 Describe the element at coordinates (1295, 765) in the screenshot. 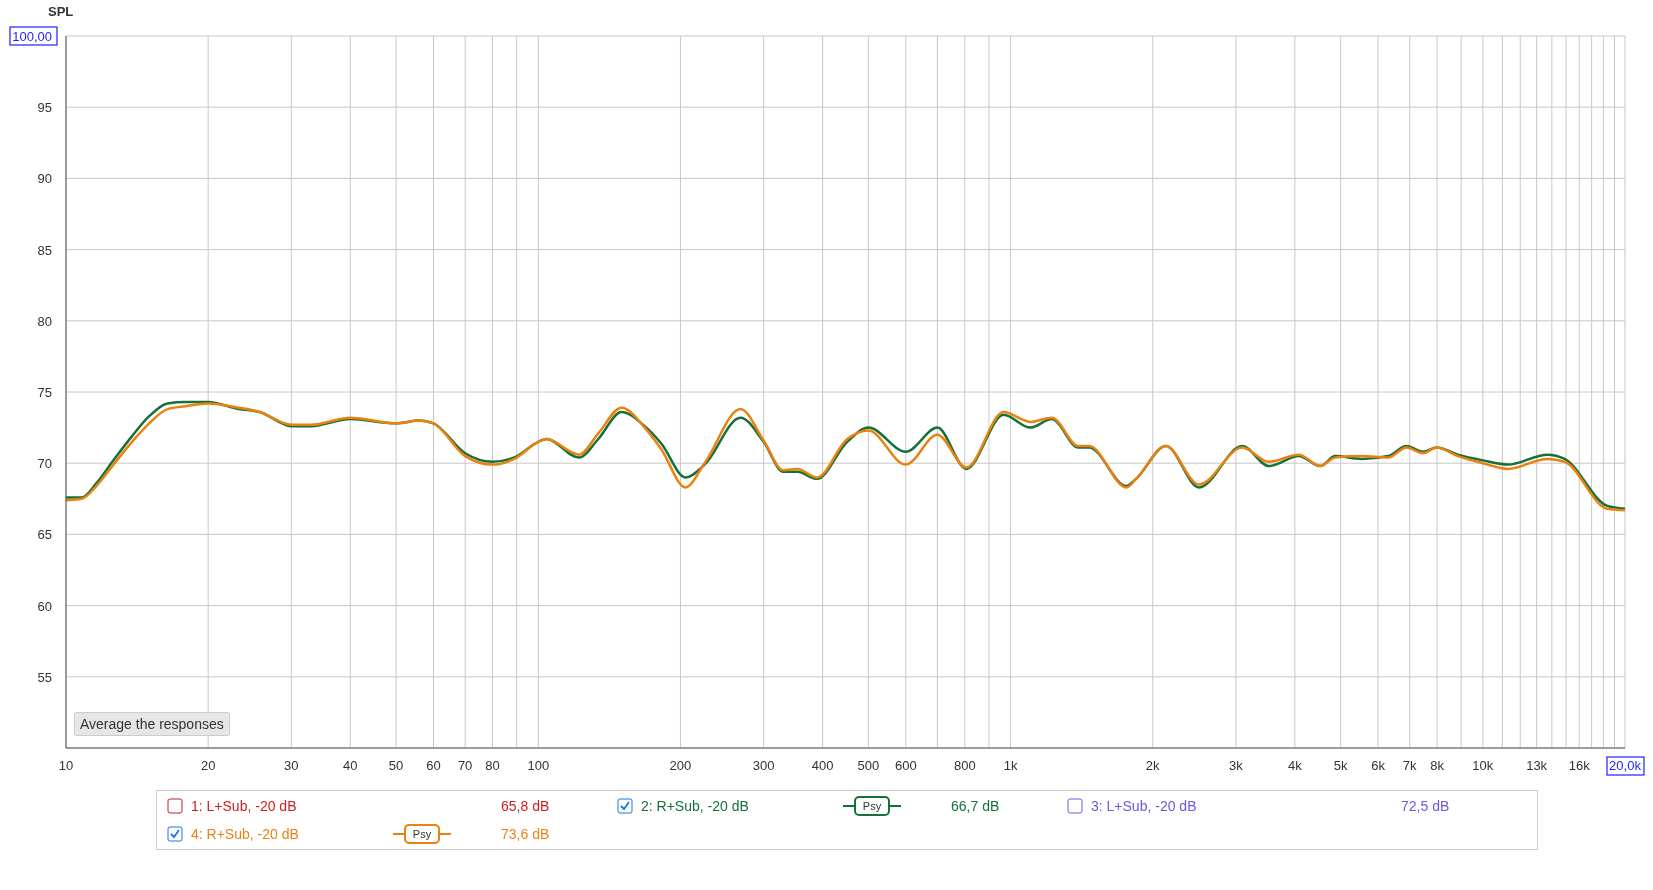

I see `x-tick-label: 4k` at that location.